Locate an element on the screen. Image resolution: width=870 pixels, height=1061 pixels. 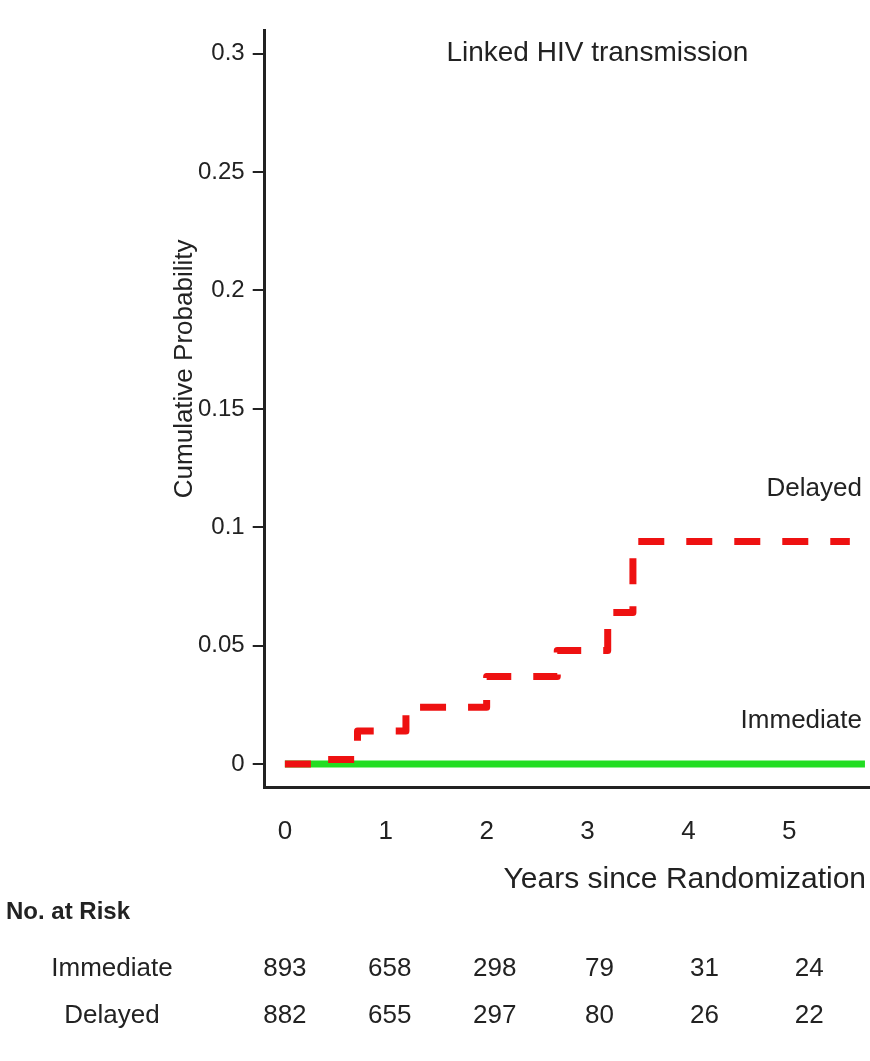
series-label: Immediate is located at coordinates (801, 719).